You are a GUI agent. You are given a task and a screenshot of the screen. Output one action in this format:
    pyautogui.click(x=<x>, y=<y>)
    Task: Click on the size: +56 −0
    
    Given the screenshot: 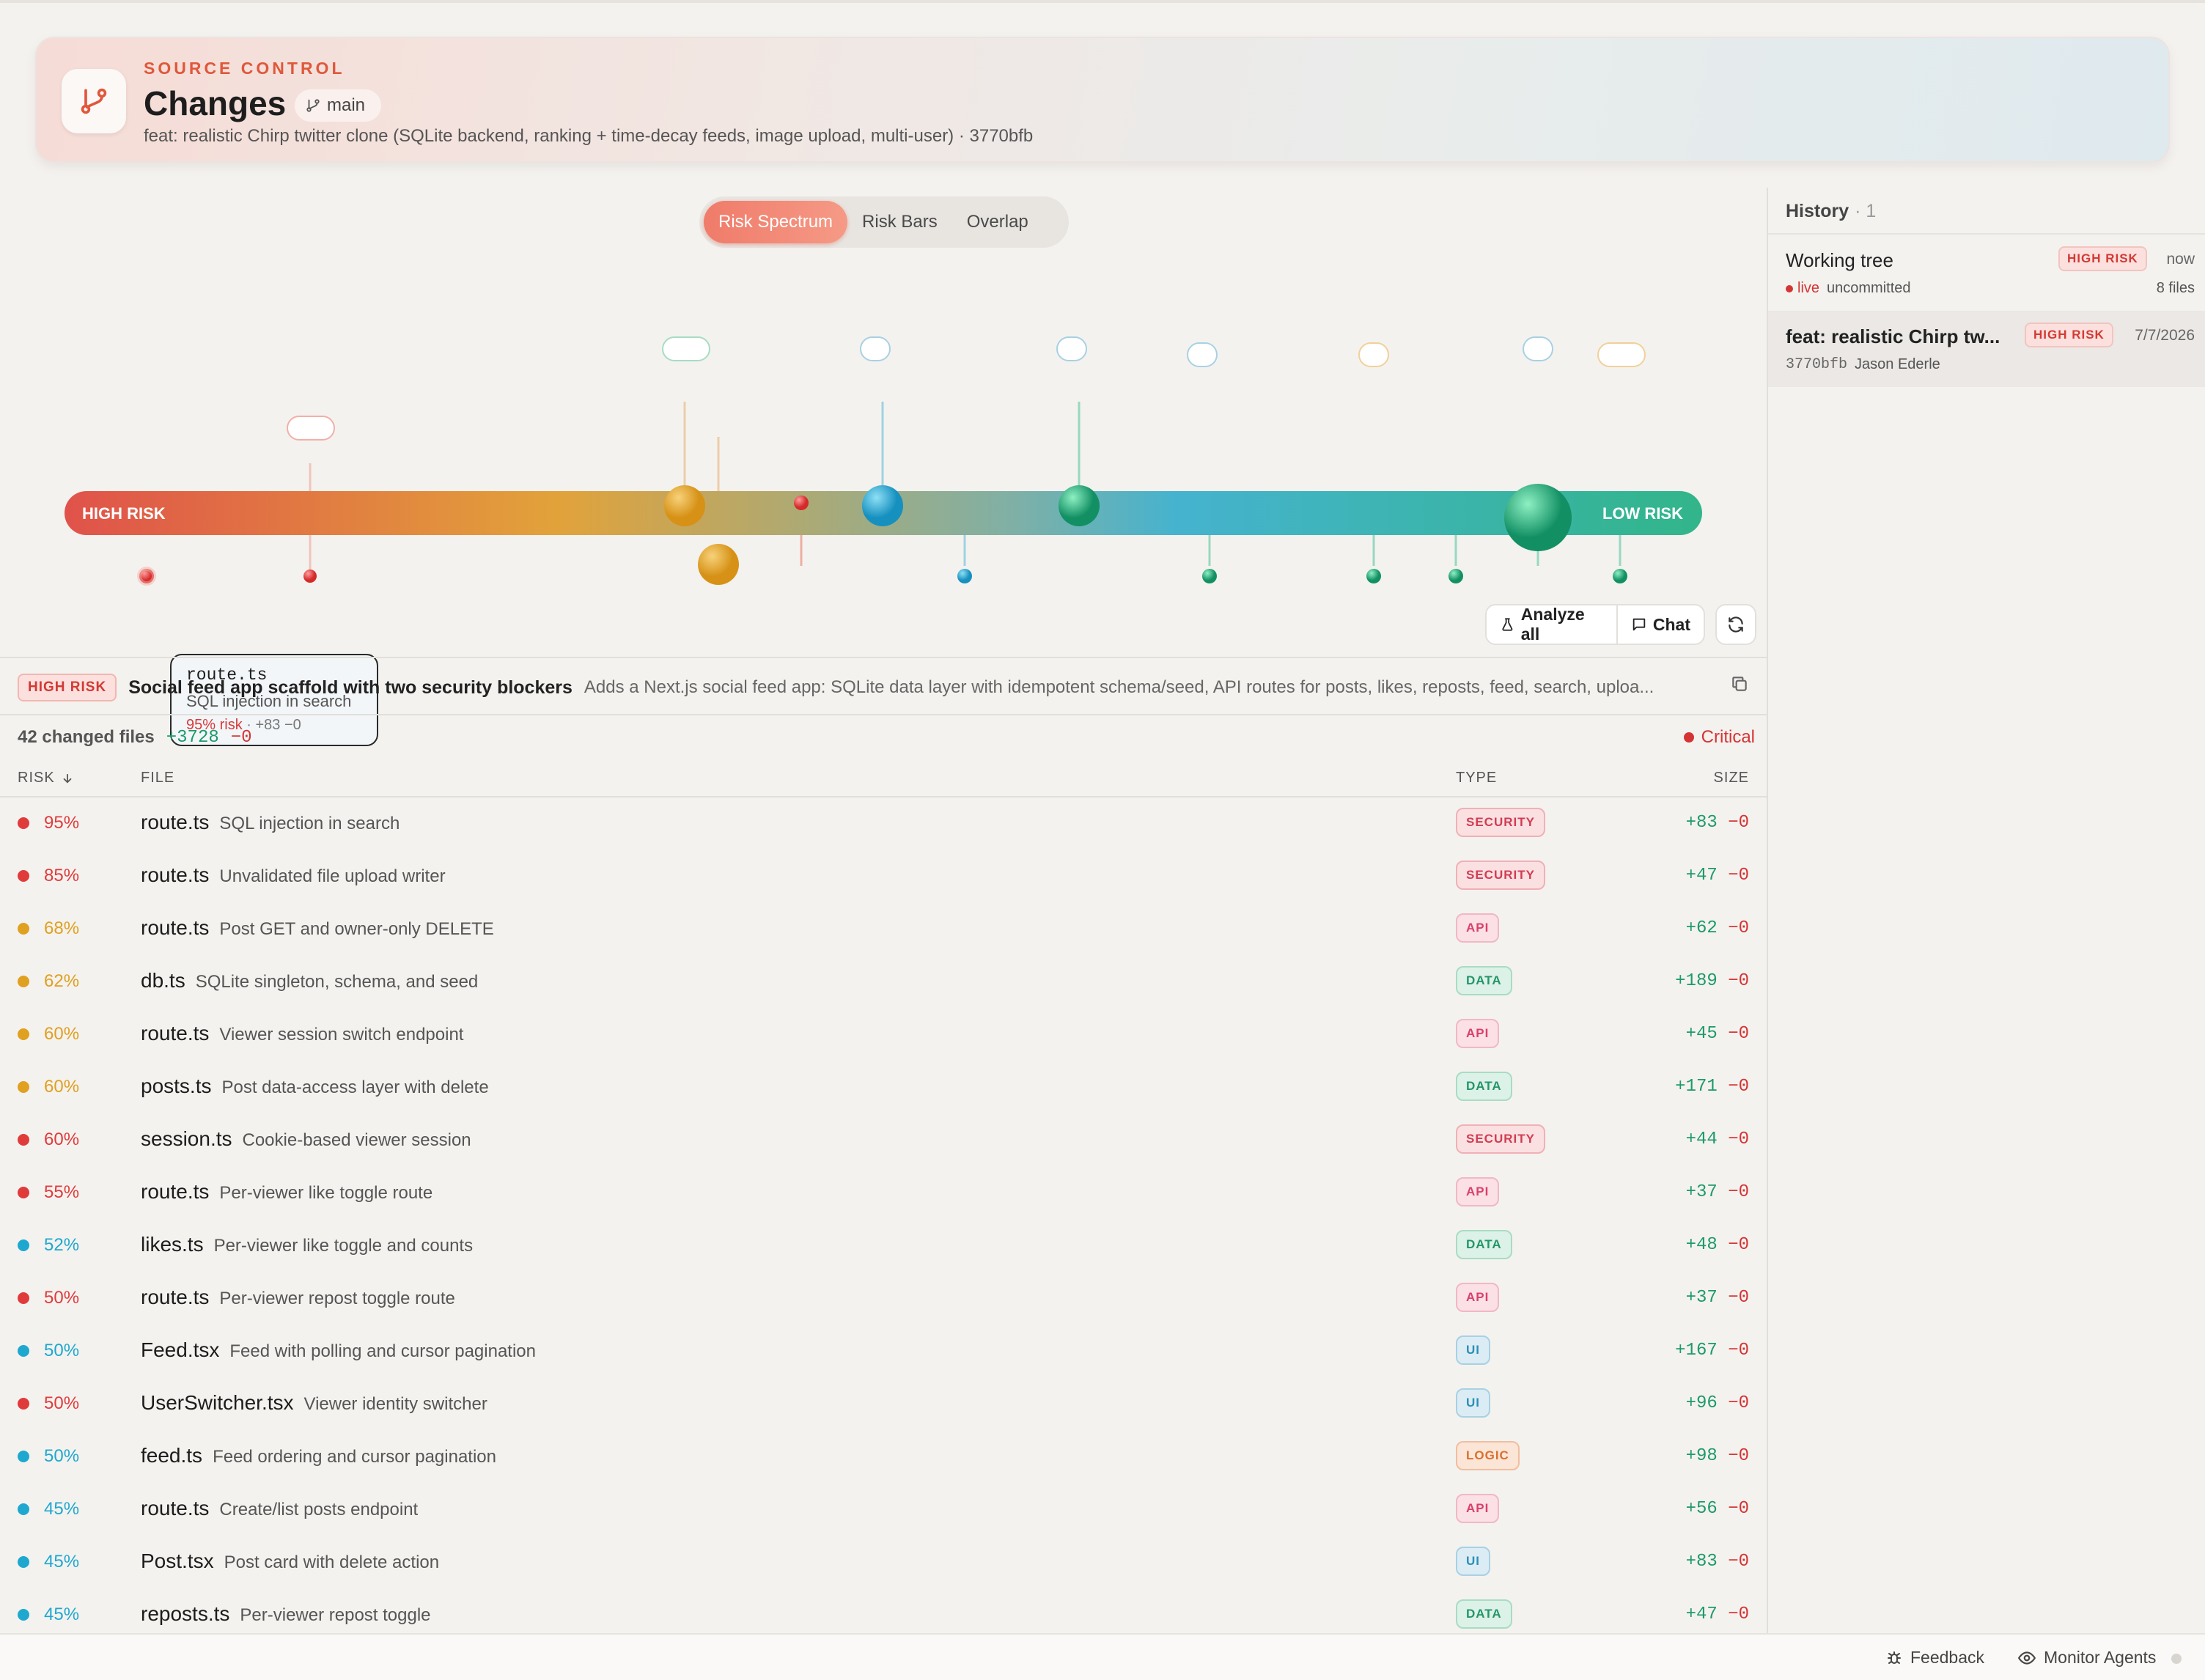 What is the action you would take?
    pyautogui.click(x=1717, y=1509)
    